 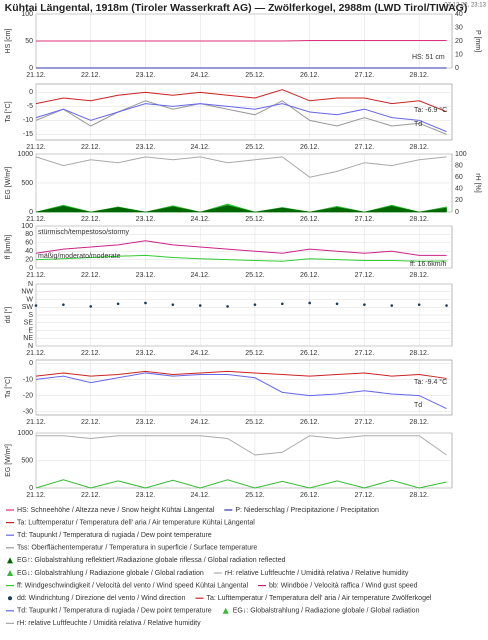 I want to click on y-tick-label: 50, so click(x=29, y=41).